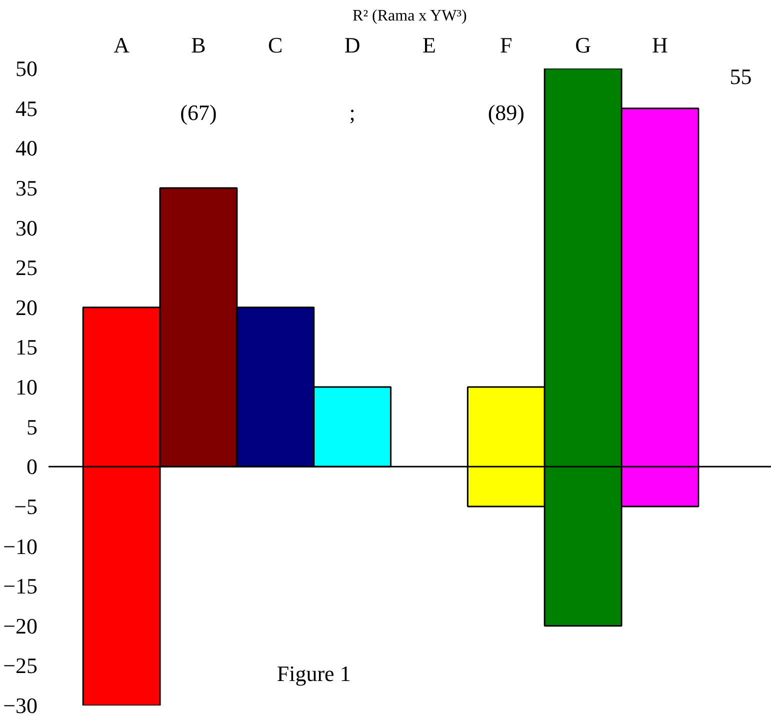 The image size is (771, 719). I want to click on x-tick-label: G, so click(583, 45).